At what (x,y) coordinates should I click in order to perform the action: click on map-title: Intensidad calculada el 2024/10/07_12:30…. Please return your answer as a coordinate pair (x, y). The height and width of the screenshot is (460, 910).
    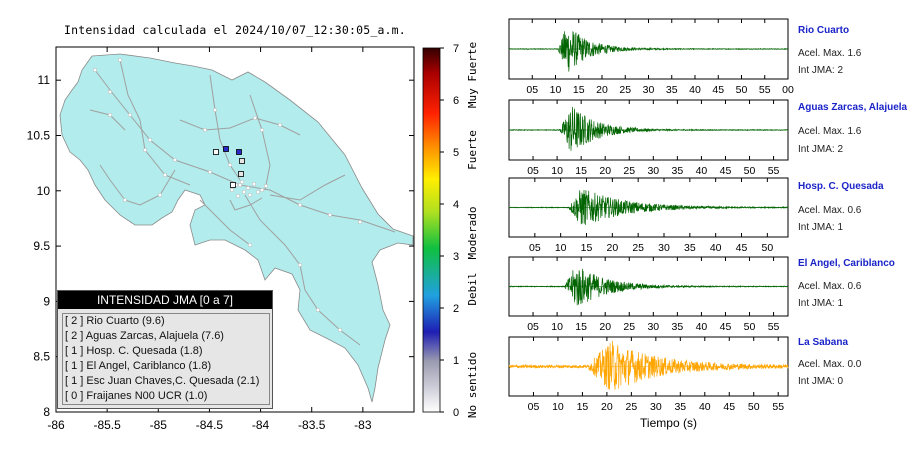
    Looking at the image, I should click on (235, 30).